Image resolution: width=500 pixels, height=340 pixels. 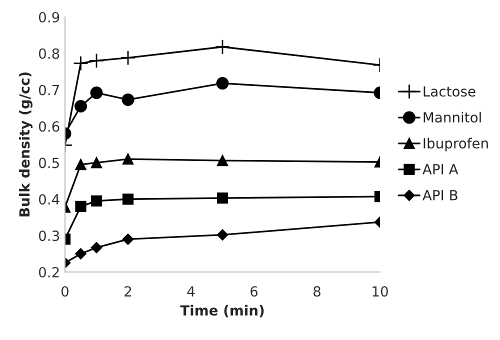 What do you see at coordinates (191, 291) in the screenshot?
I see `x-tick-label: 4` at bounding box center [191, 291].